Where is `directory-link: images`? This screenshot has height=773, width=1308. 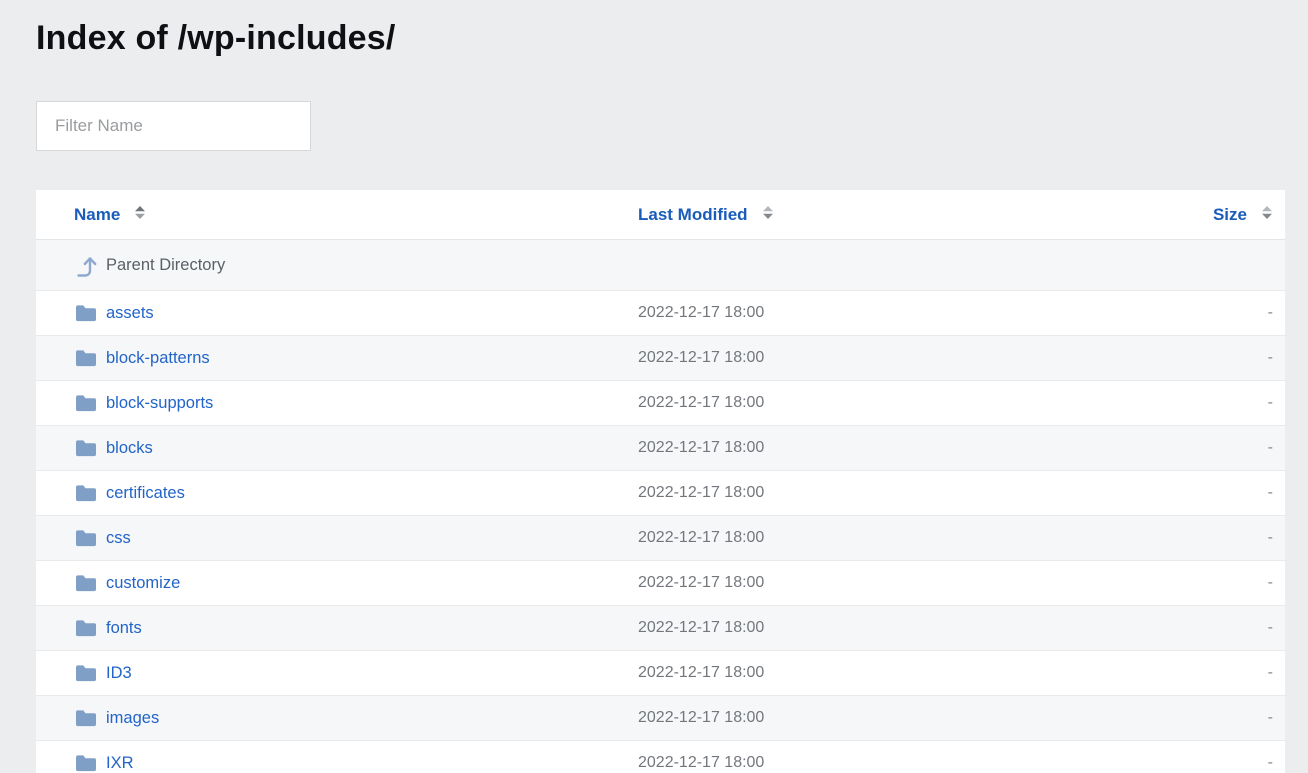
directory-link: images is located at coordinates (133, 717).